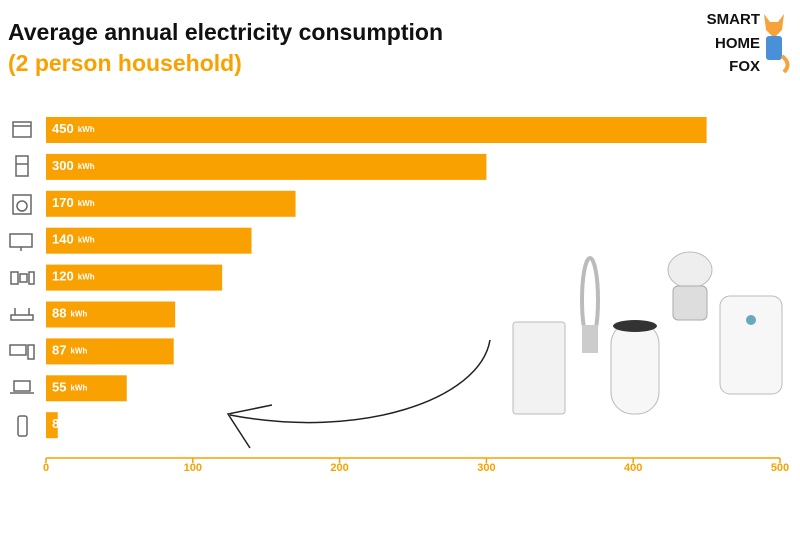  Describe the element at coordinates (737, 43) in the screenshot. I see `logo-text: HOME` at that location.